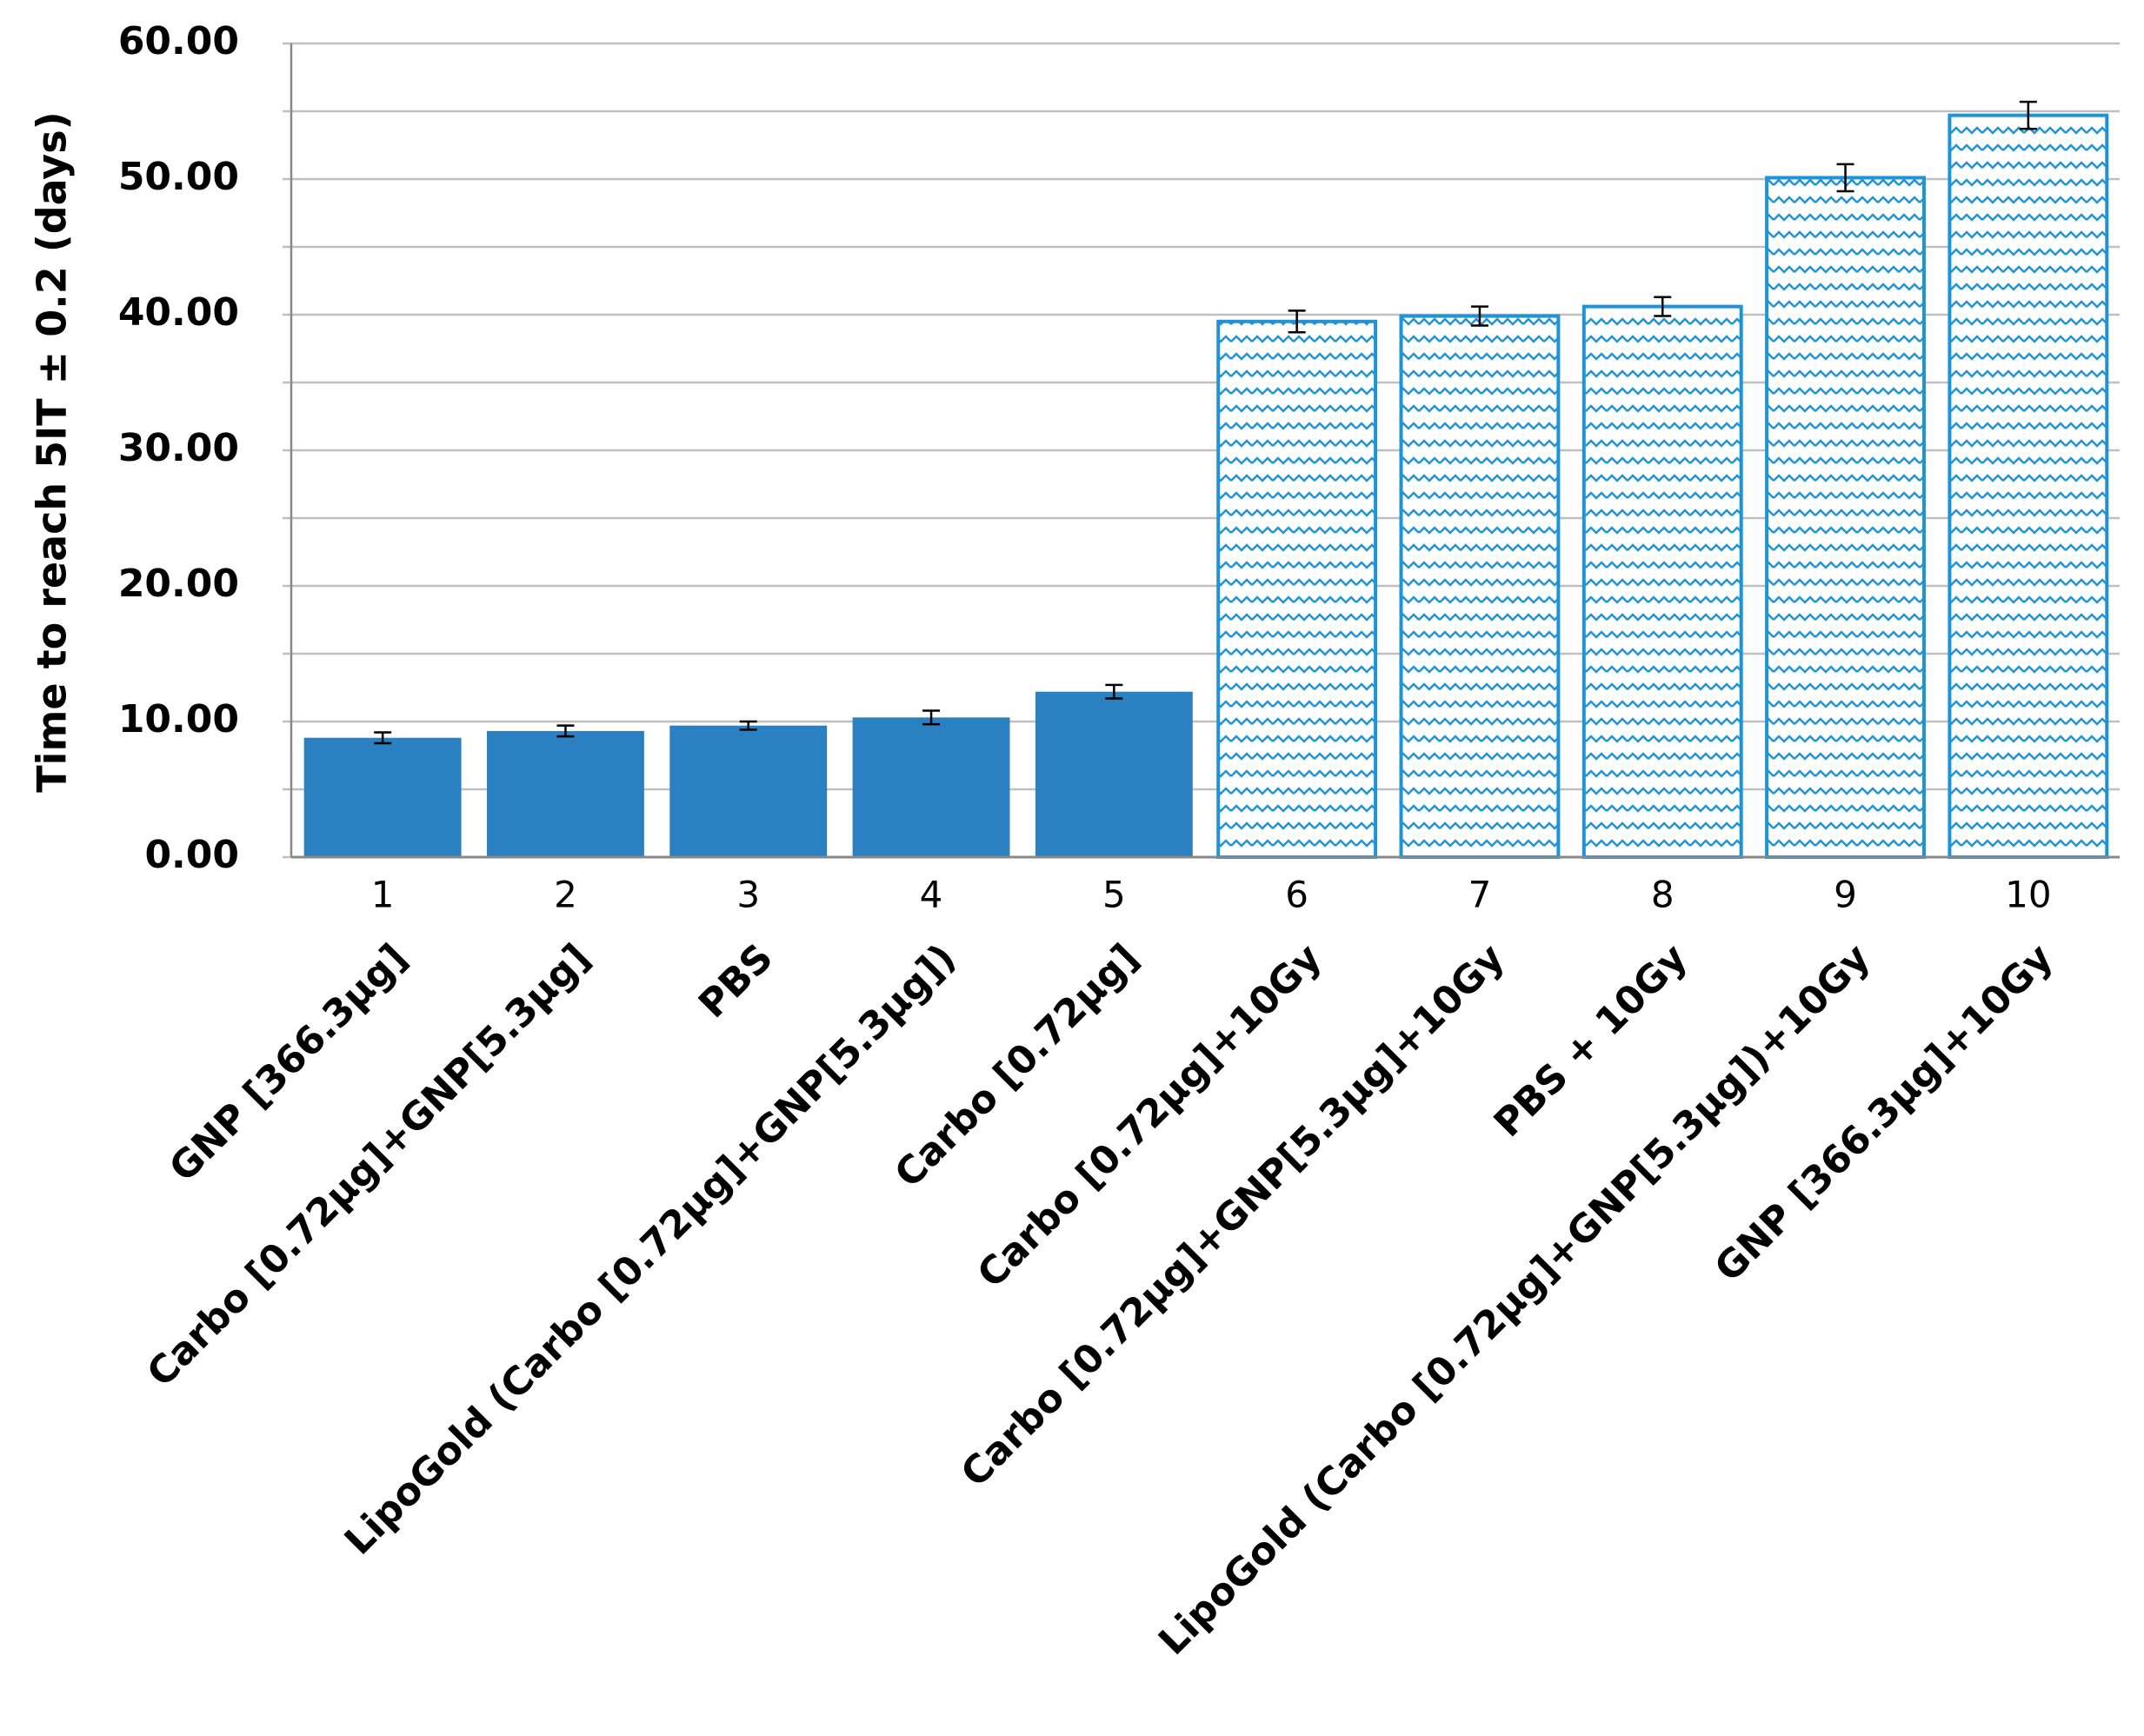  Describe the element at coordinates (178, 584) in the screenshot. I see `y-tick-label: 20.00` at that location.